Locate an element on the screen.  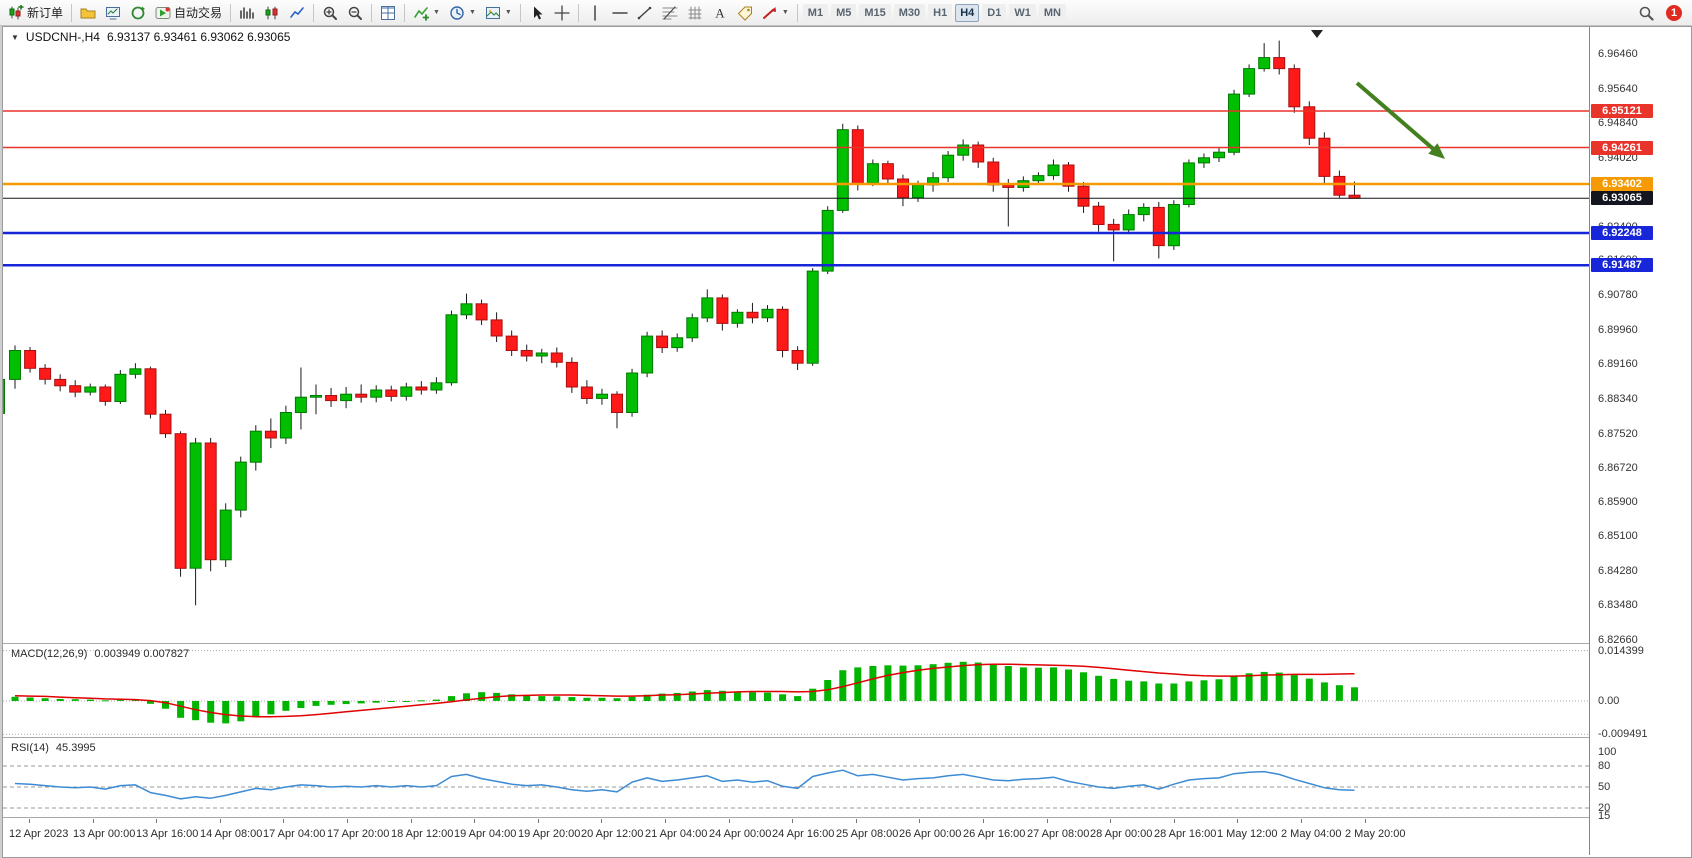
period-button: ▼ is located at coordinates (462, 13).